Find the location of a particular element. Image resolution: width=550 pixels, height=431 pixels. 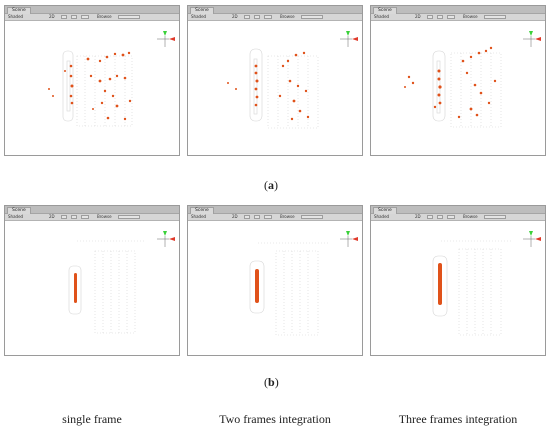

caption-single-frame: single frame is located at coordinates (92, 419).